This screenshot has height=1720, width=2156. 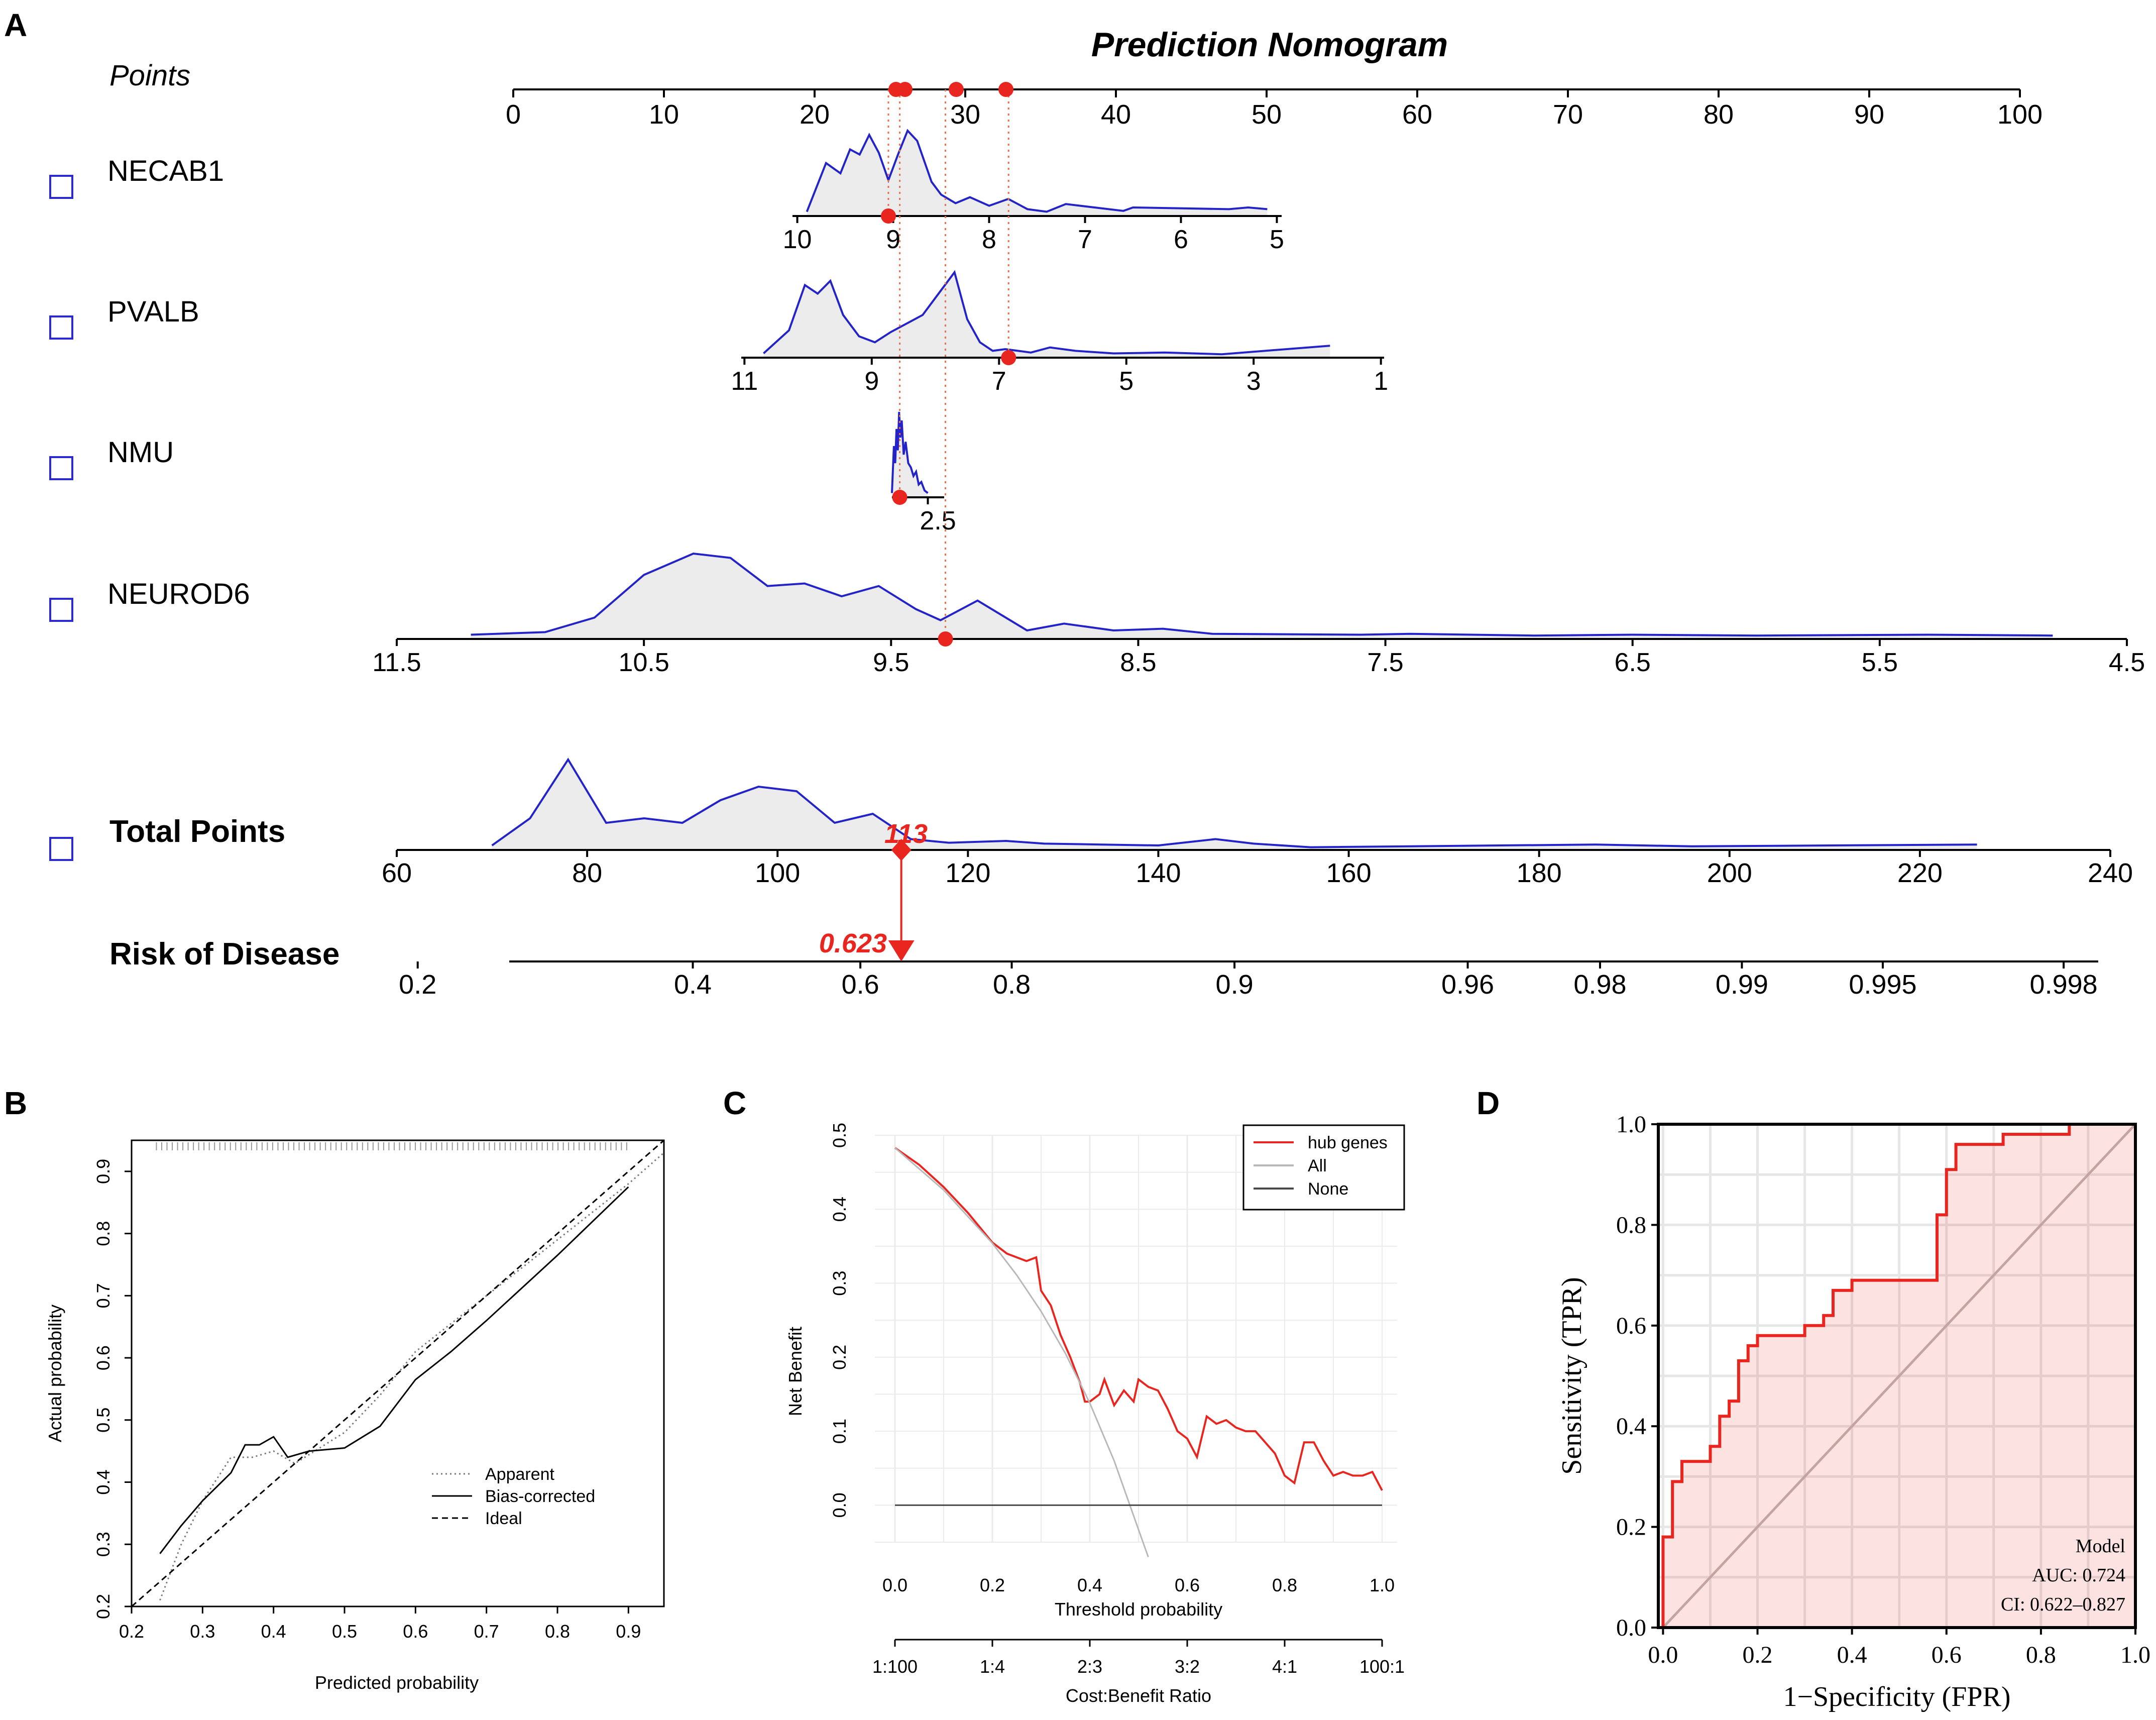 What do you see at coordinates (1869, 114) in the screenshot?
I see `points-tick-label: 90` at bounding box center [1869, 114].